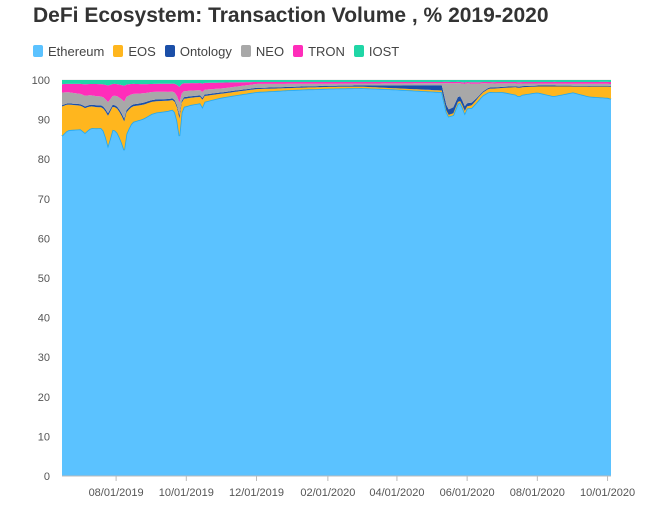  I want to click on y-tick-label: 0, so click(47, 477).